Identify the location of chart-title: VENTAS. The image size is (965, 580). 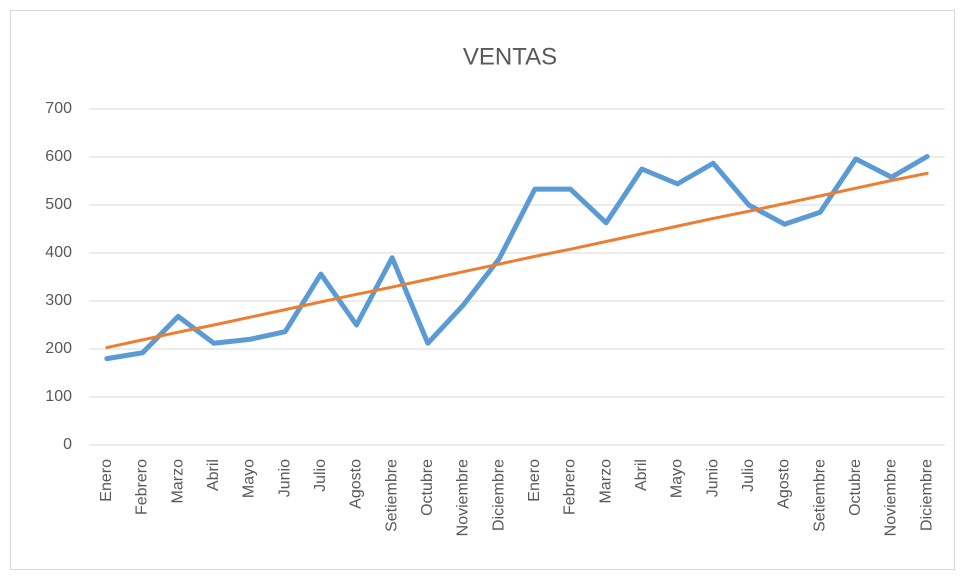
(510, 56).